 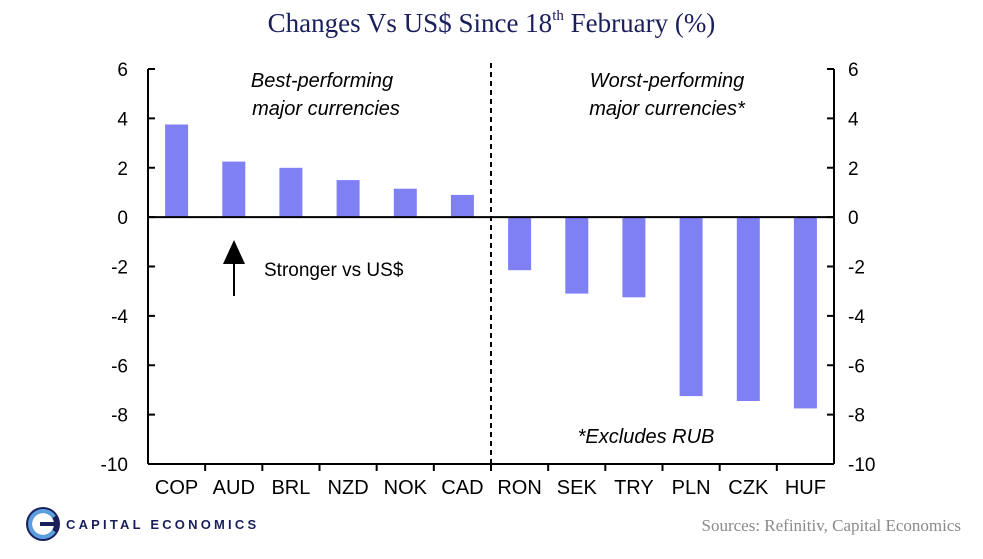 I want to click on y-tick-label-left: -8, so click(x=119, y=416).